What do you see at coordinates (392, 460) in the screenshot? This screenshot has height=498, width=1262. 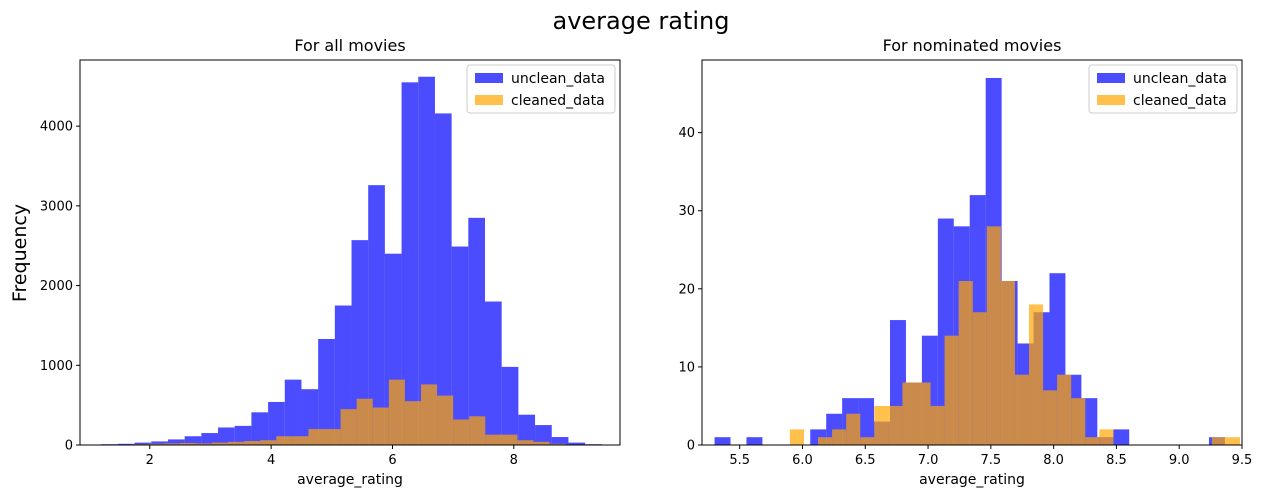 I see `x-tick-label: 6` at bounding box center [392, 460].